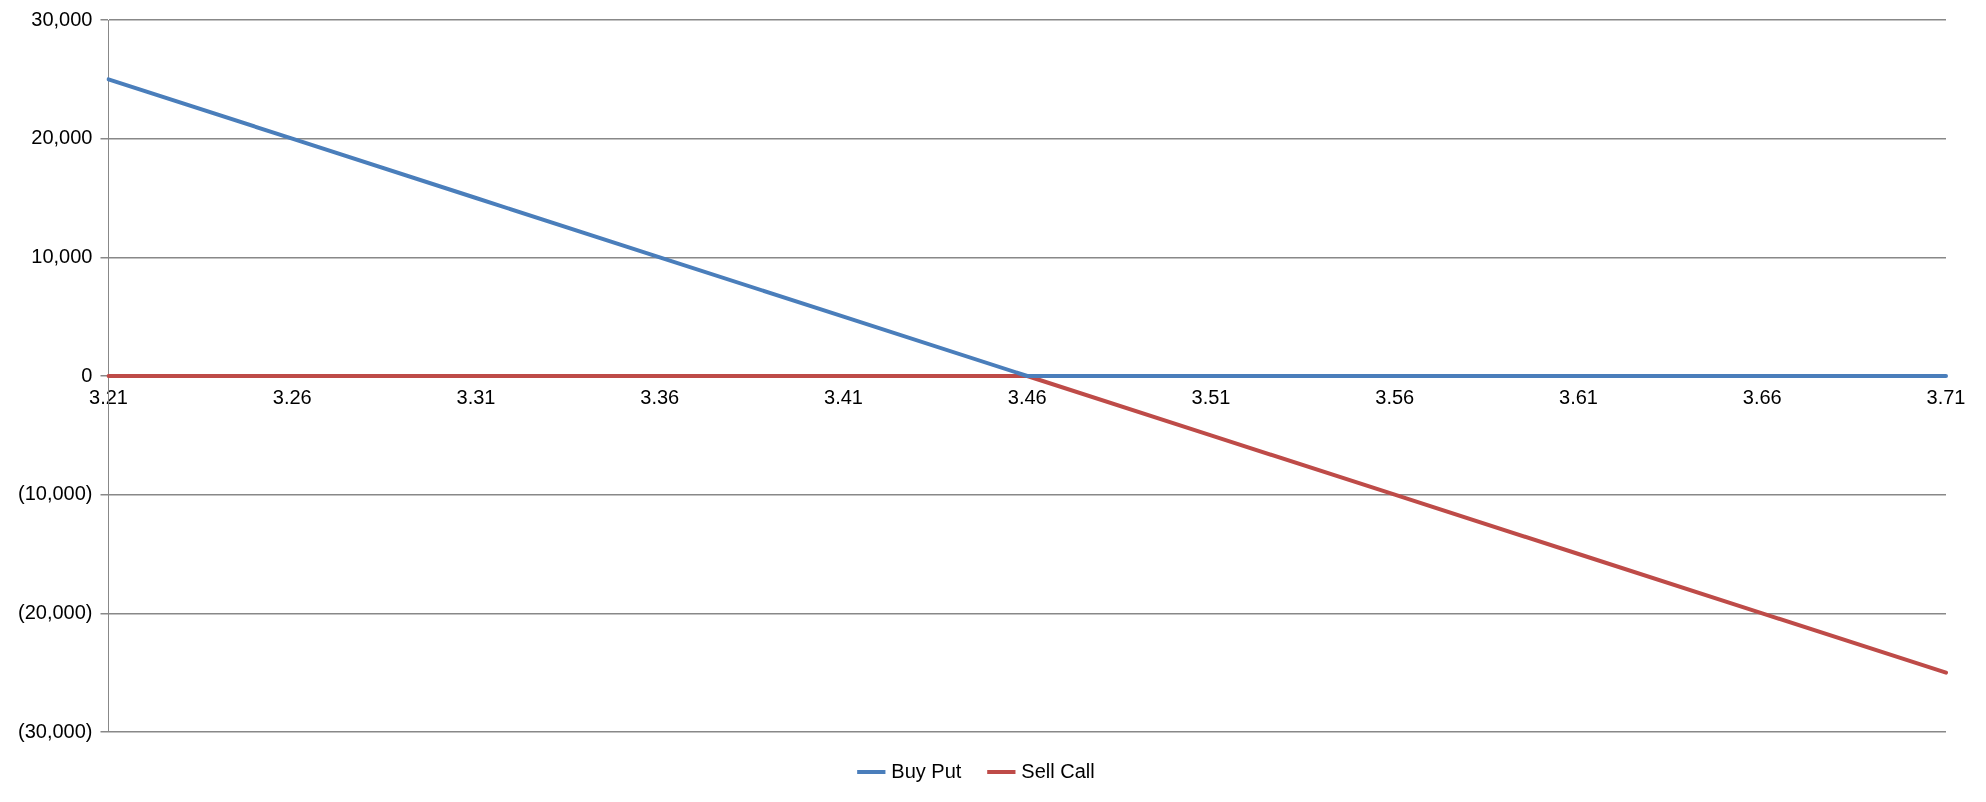 The image size is (1986, 802). Describe the element at coordinates (843, 396) in the screenshot. I see `x-tick-label: 3.41` at that location.